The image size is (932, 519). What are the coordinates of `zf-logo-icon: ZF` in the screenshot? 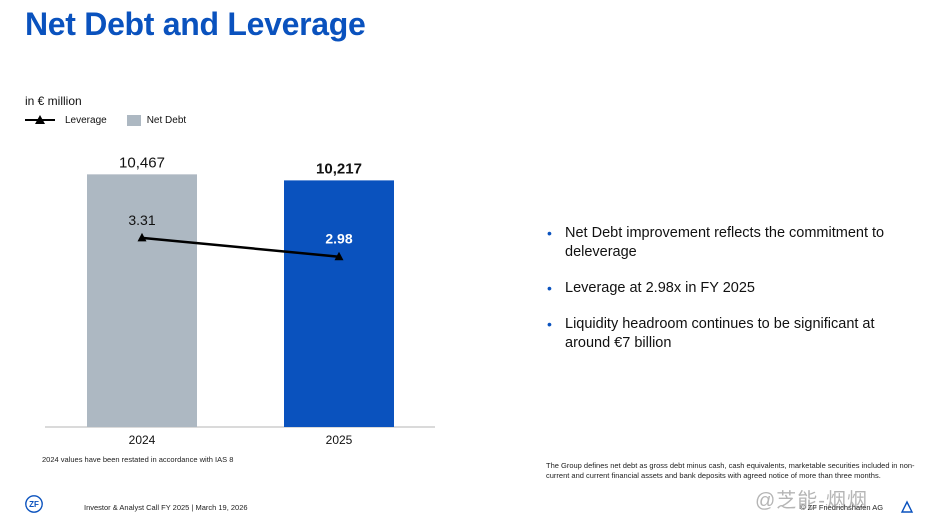 It's located at (34, 504).